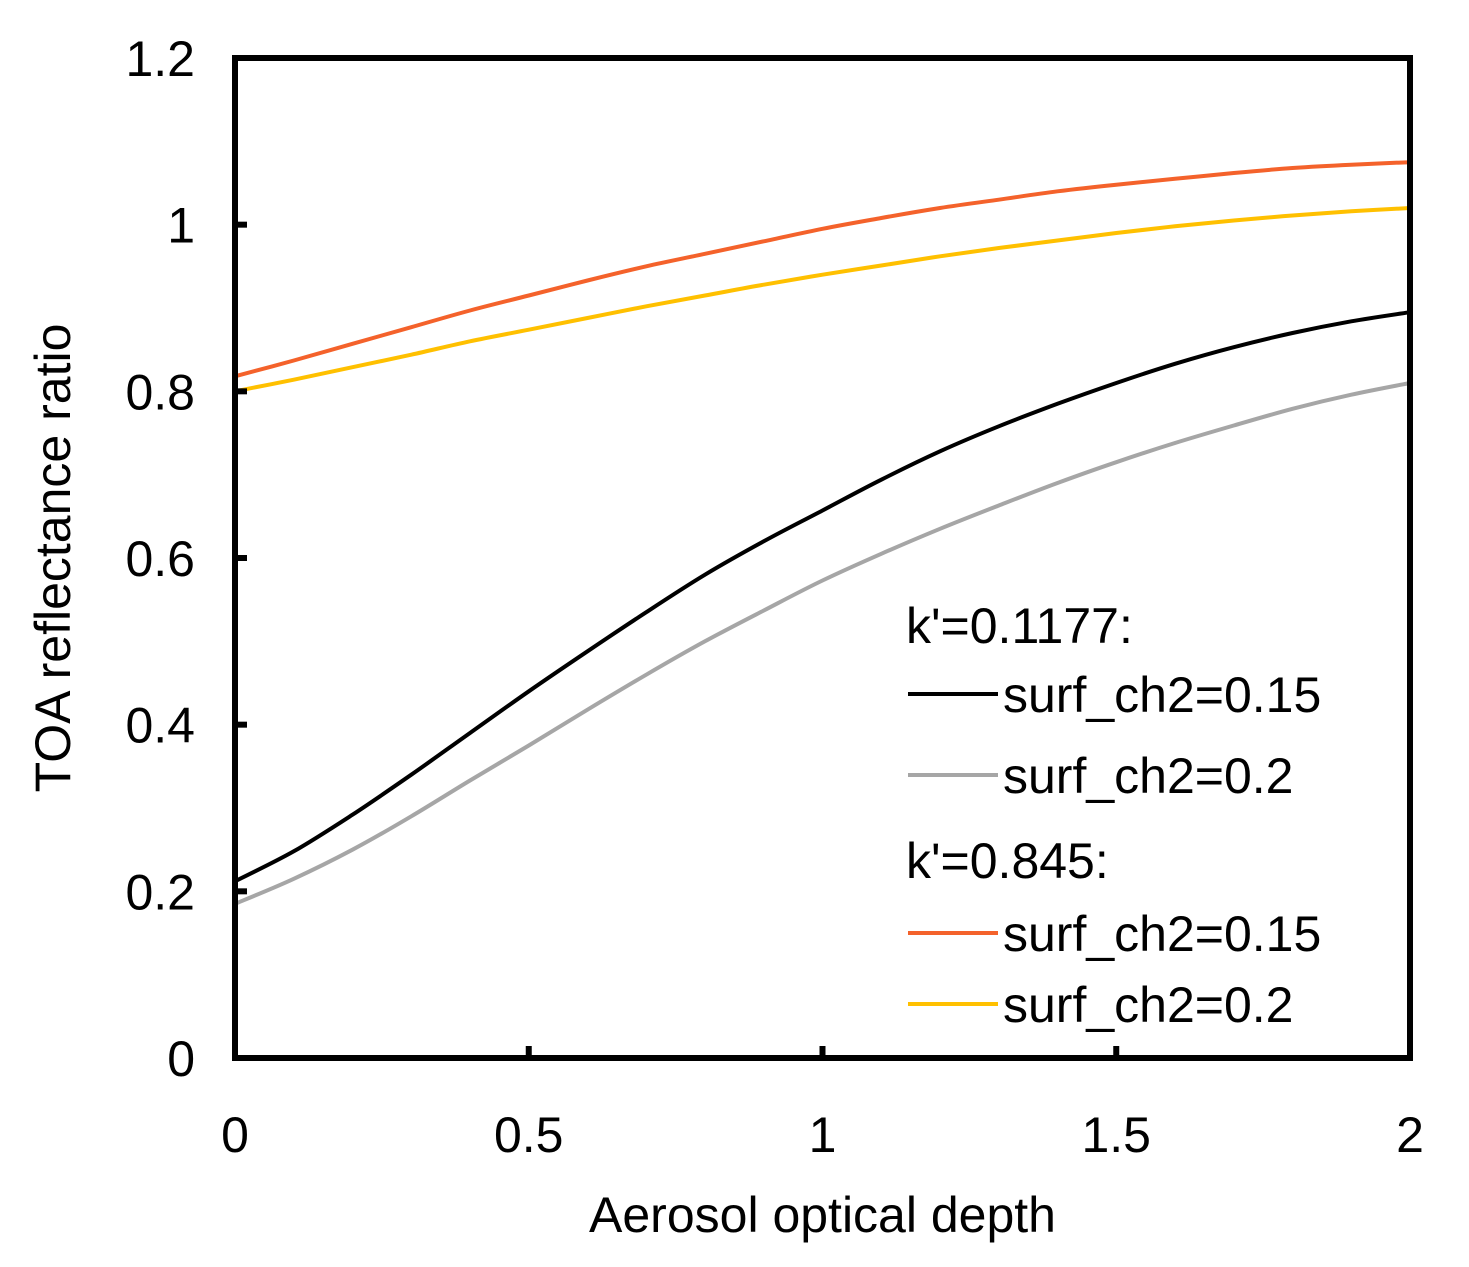  Describe the element at coordinates (1148, 776) in the screenshot. I see `legend-label-surf-0-2-a: surf_ch2=0.2` at that location.